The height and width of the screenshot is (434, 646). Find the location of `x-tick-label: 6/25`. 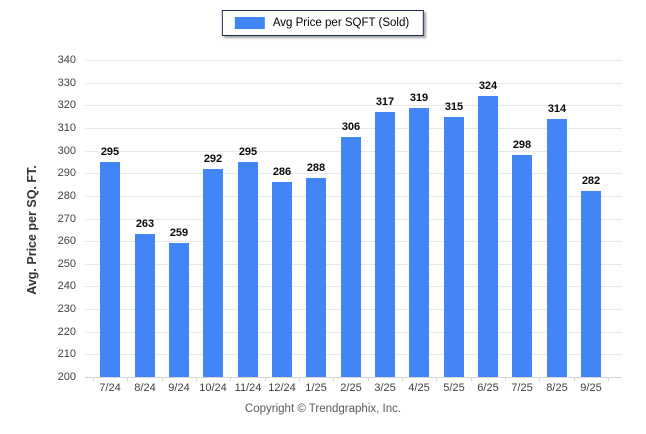

x-tick-label: 6/25 is located at coordinates (488, 388).